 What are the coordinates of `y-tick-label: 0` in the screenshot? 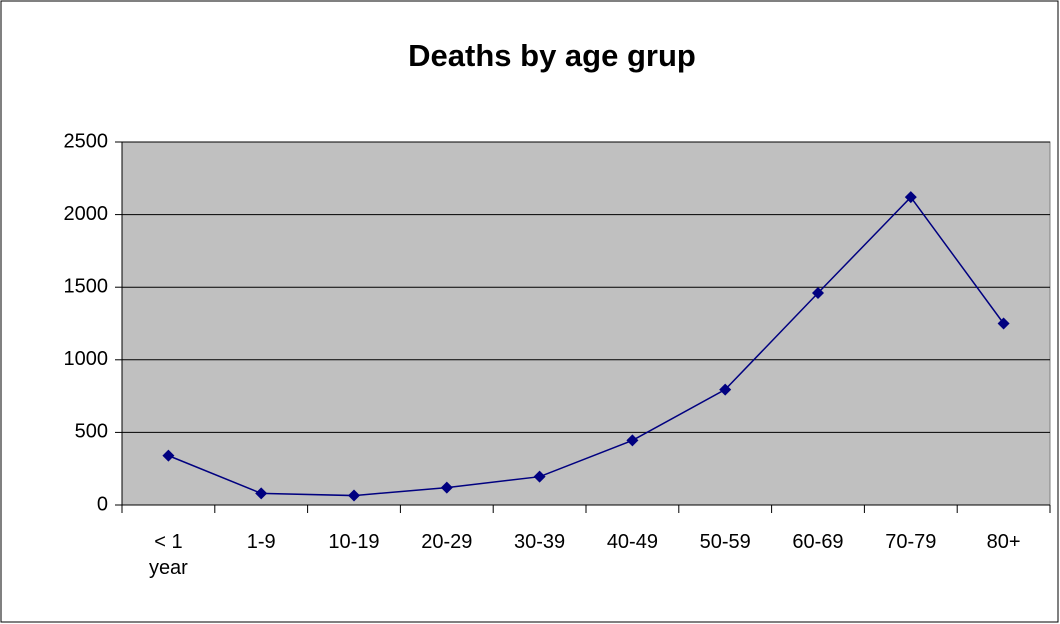 It's located at (102, 504).